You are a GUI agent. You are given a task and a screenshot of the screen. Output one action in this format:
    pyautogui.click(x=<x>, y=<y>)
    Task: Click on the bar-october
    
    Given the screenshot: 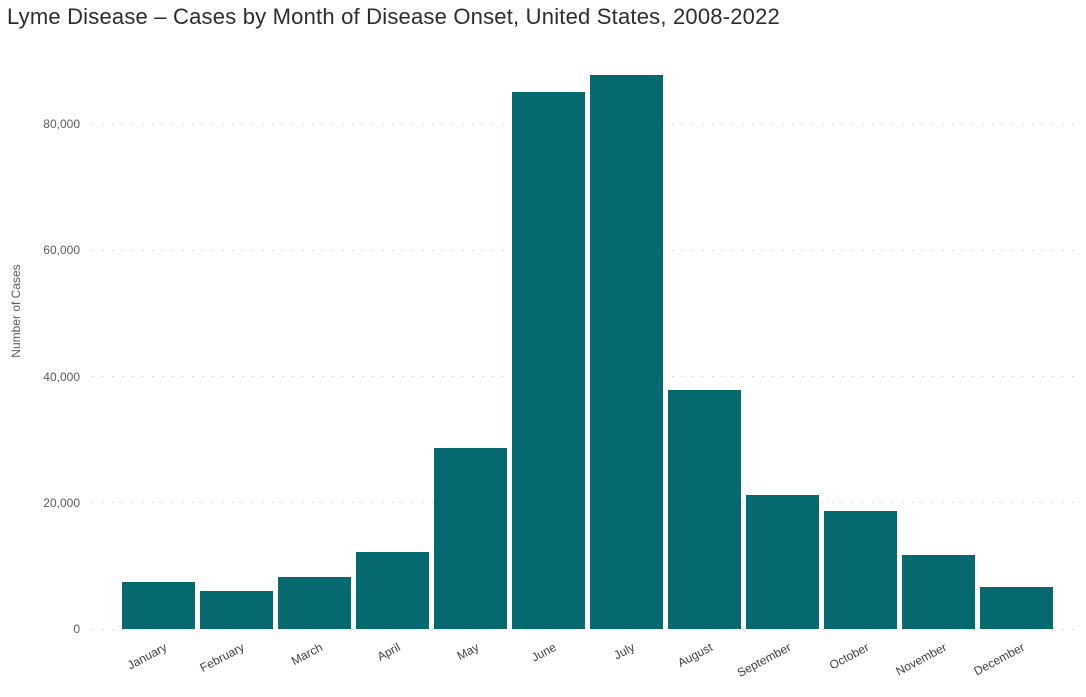 What is the action you would take?
    pyautogui.click(x=860, y=569)
    